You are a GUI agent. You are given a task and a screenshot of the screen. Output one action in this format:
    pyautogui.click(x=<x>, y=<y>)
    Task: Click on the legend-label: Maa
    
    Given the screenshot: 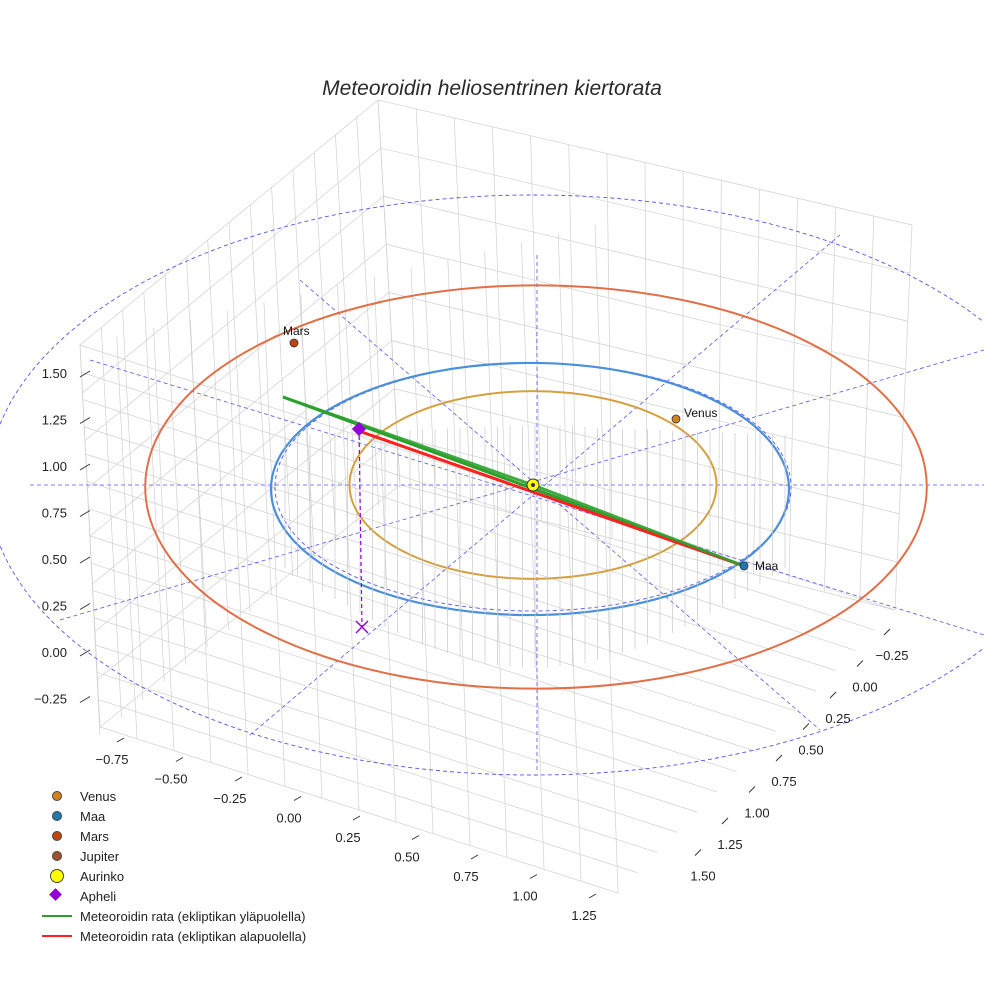 What is the action you would take?
    pyautogui.click(x=93, y=816)
    